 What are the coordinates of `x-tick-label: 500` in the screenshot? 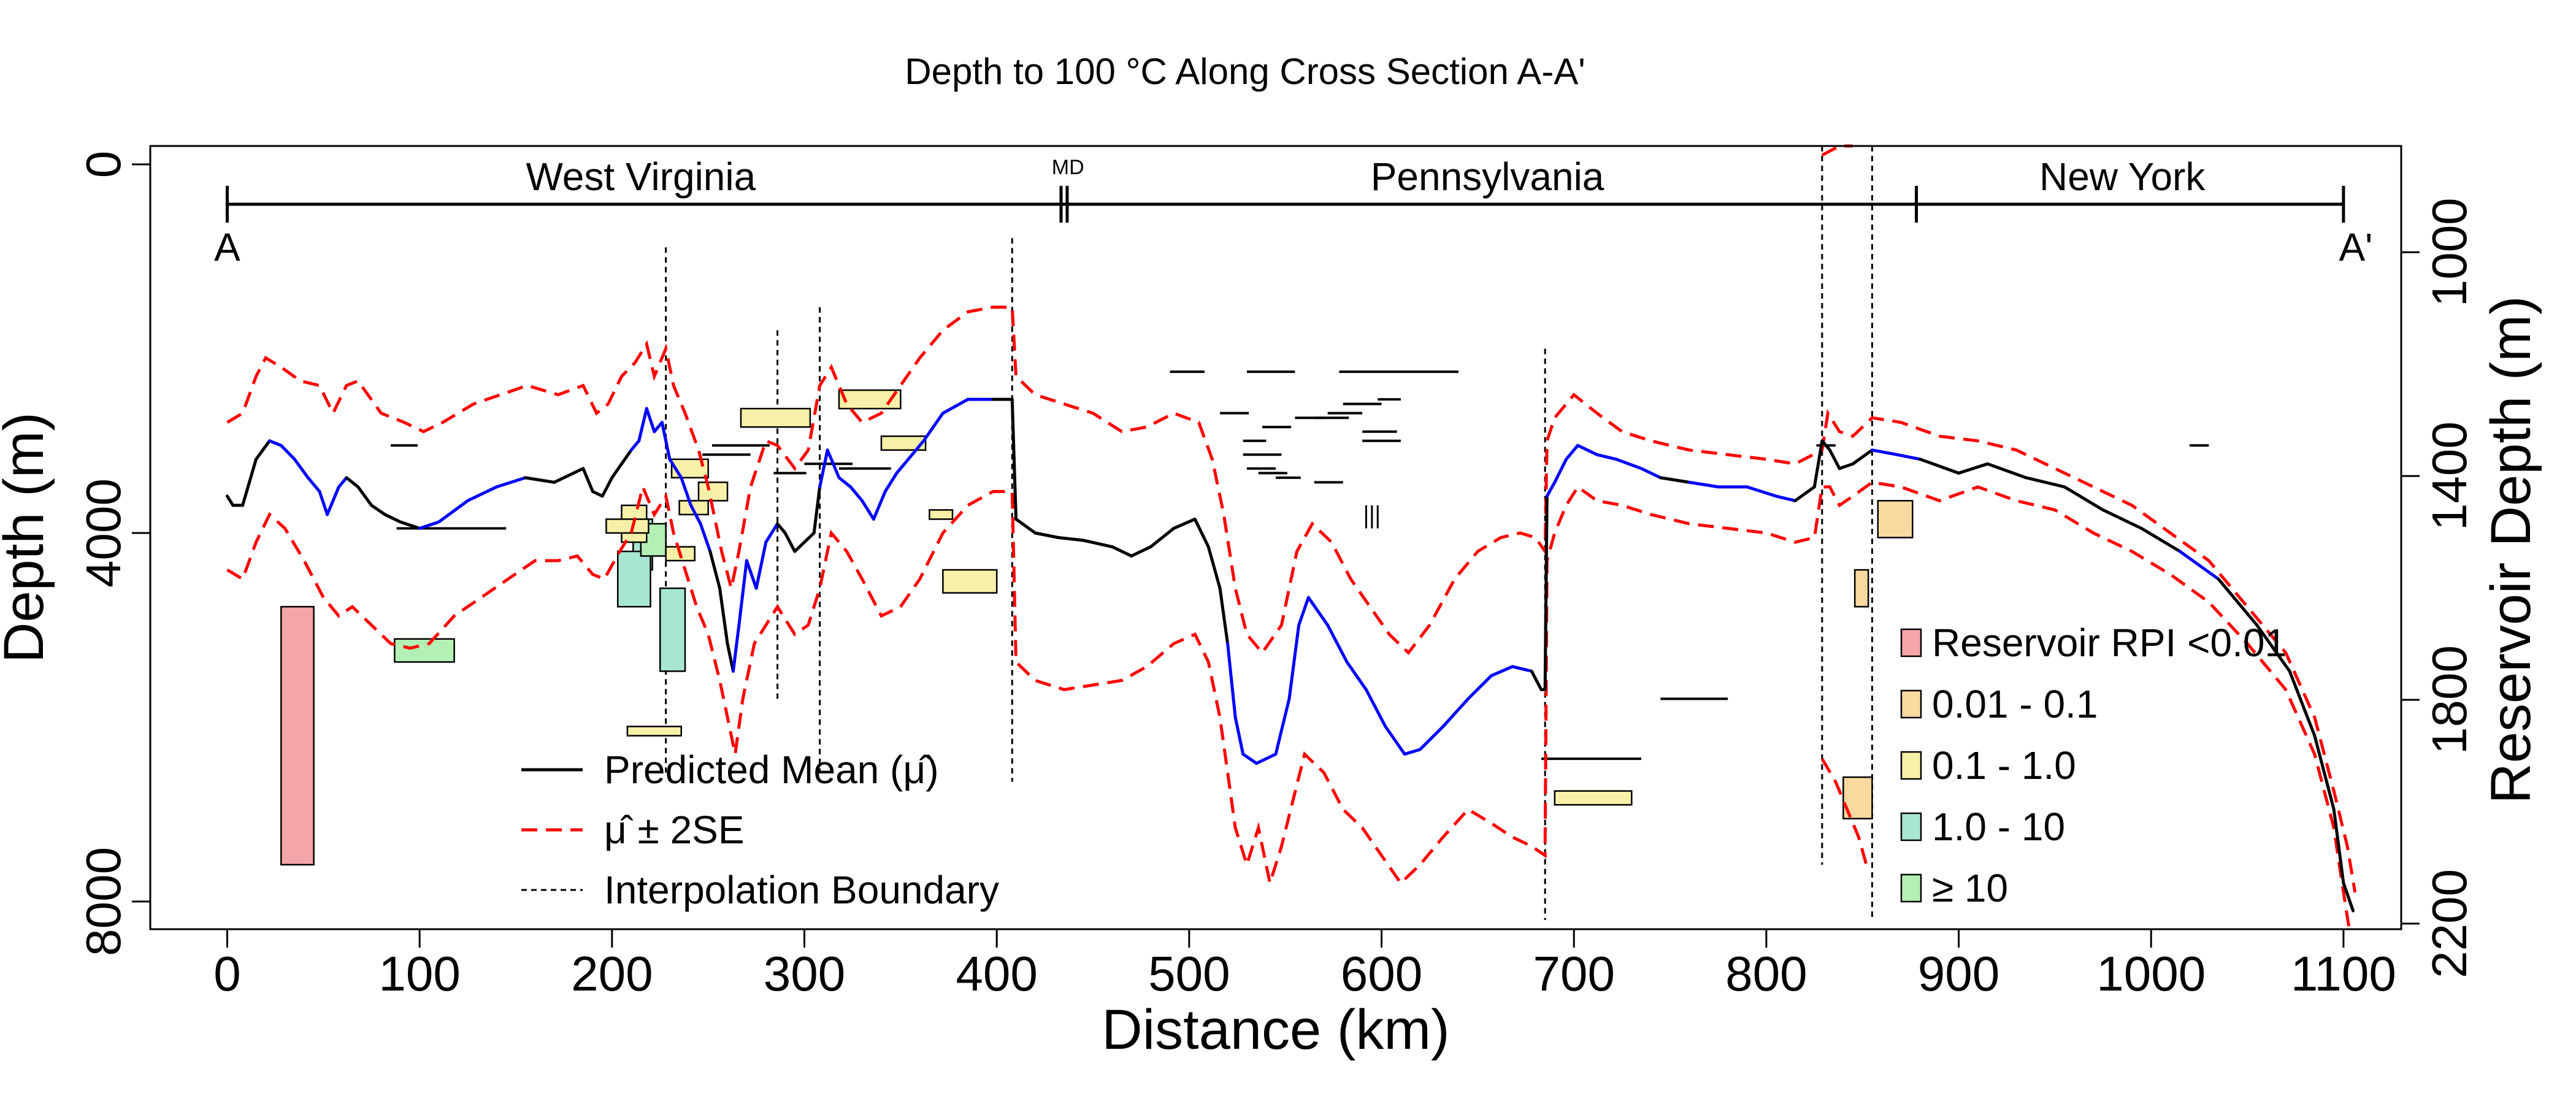 It's located at (1189, 973).